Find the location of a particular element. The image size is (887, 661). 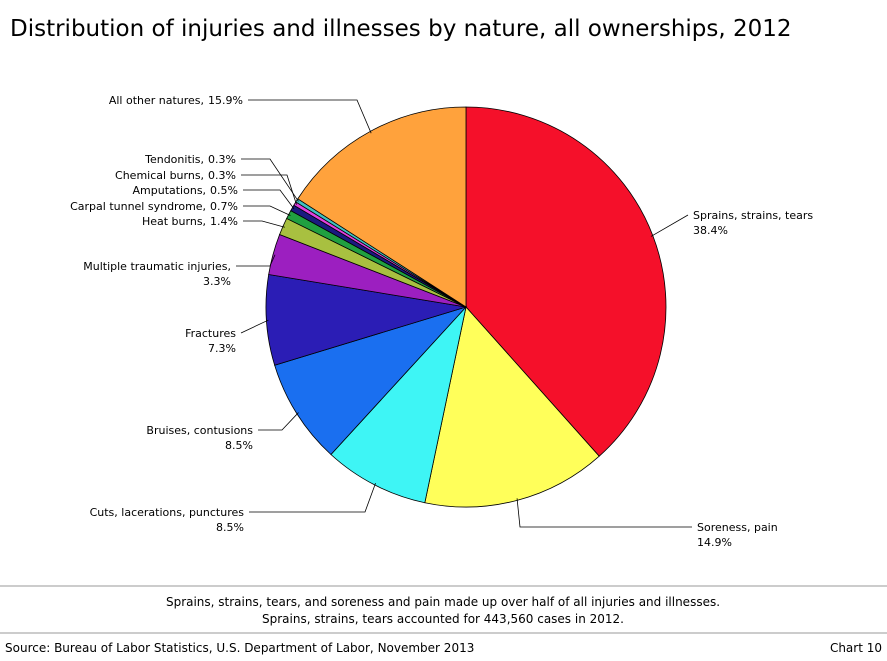

label-name: Fractures is located at coordinates (210, 333).